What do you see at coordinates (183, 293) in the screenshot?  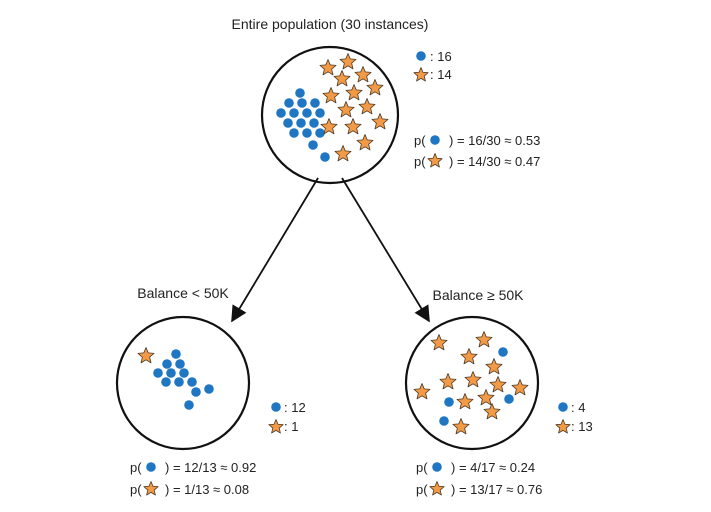 I see `left-node-title: Balance < 50K` at bounding box center [183, 293].